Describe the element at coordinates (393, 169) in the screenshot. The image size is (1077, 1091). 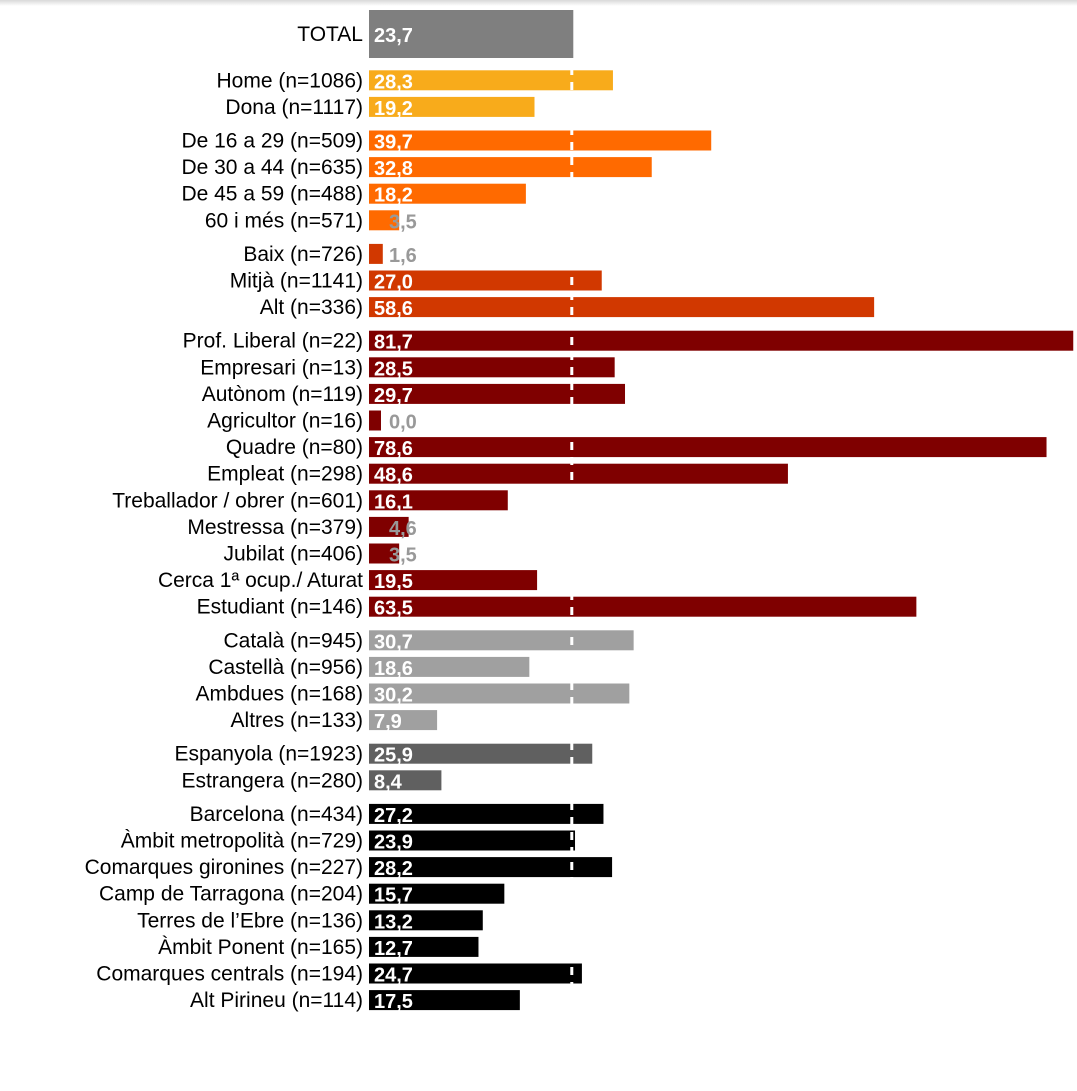
I see `value-label-age-1: 32,8` at that location.